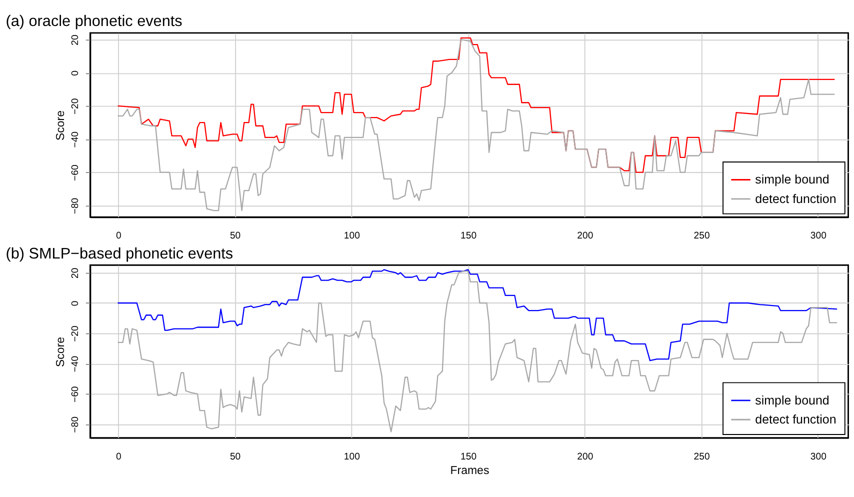 The width and height of the screenshot is (854, 497). I want to click on x-axis-title: Frames, so click(470, 470).